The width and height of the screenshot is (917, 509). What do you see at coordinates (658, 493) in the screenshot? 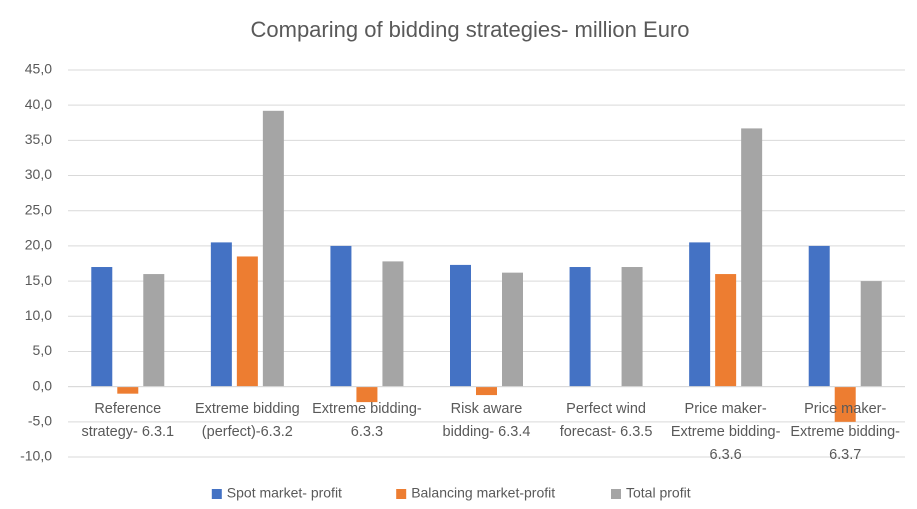
I see `legend-label: Total profit` at bounding box center [658, 493].